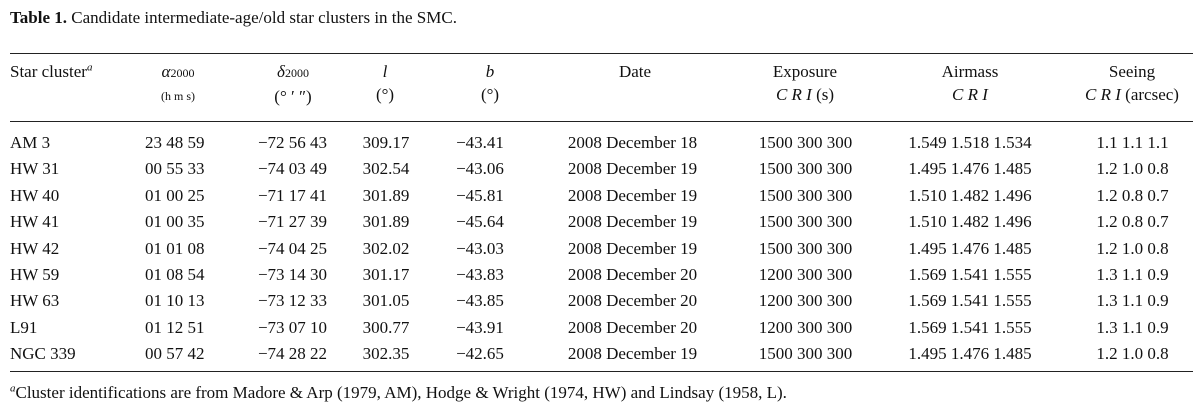 The width and height of the screenshot is (1200, 416). What do you see at coordinates (805, 71) in the screenshot?
I see `header-exposure-label: Exposure` at bounding box center [805, 71].